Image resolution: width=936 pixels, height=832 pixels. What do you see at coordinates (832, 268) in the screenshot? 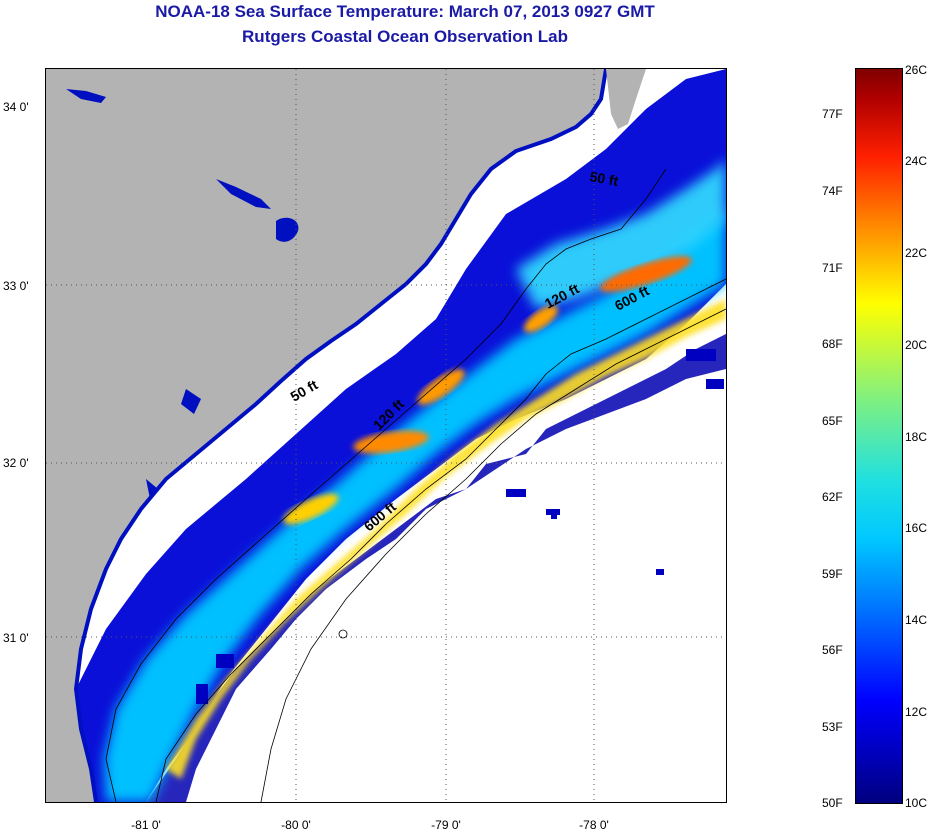
I see `colorbar-f-71: 71F` at bounding box center [832, 268].